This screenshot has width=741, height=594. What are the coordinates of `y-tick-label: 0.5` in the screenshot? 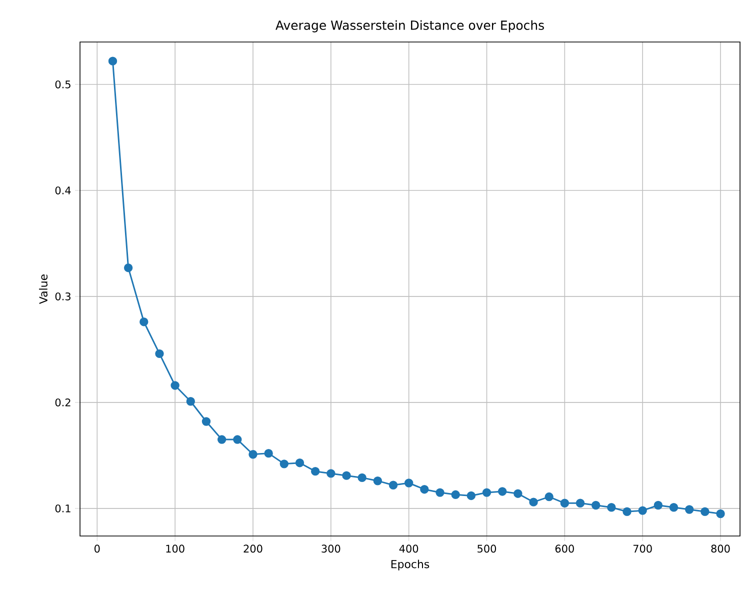 It's located at (62, 84).